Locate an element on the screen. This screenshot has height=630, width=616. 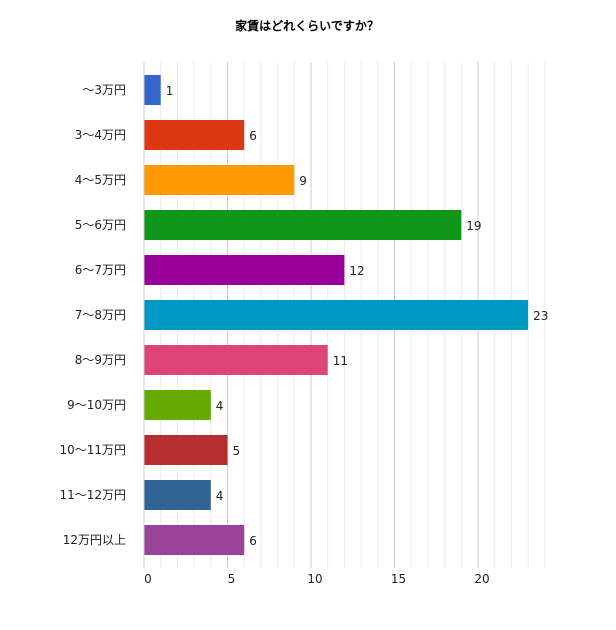
category-label: 9～10万円 is located at coordinates (96, 405).